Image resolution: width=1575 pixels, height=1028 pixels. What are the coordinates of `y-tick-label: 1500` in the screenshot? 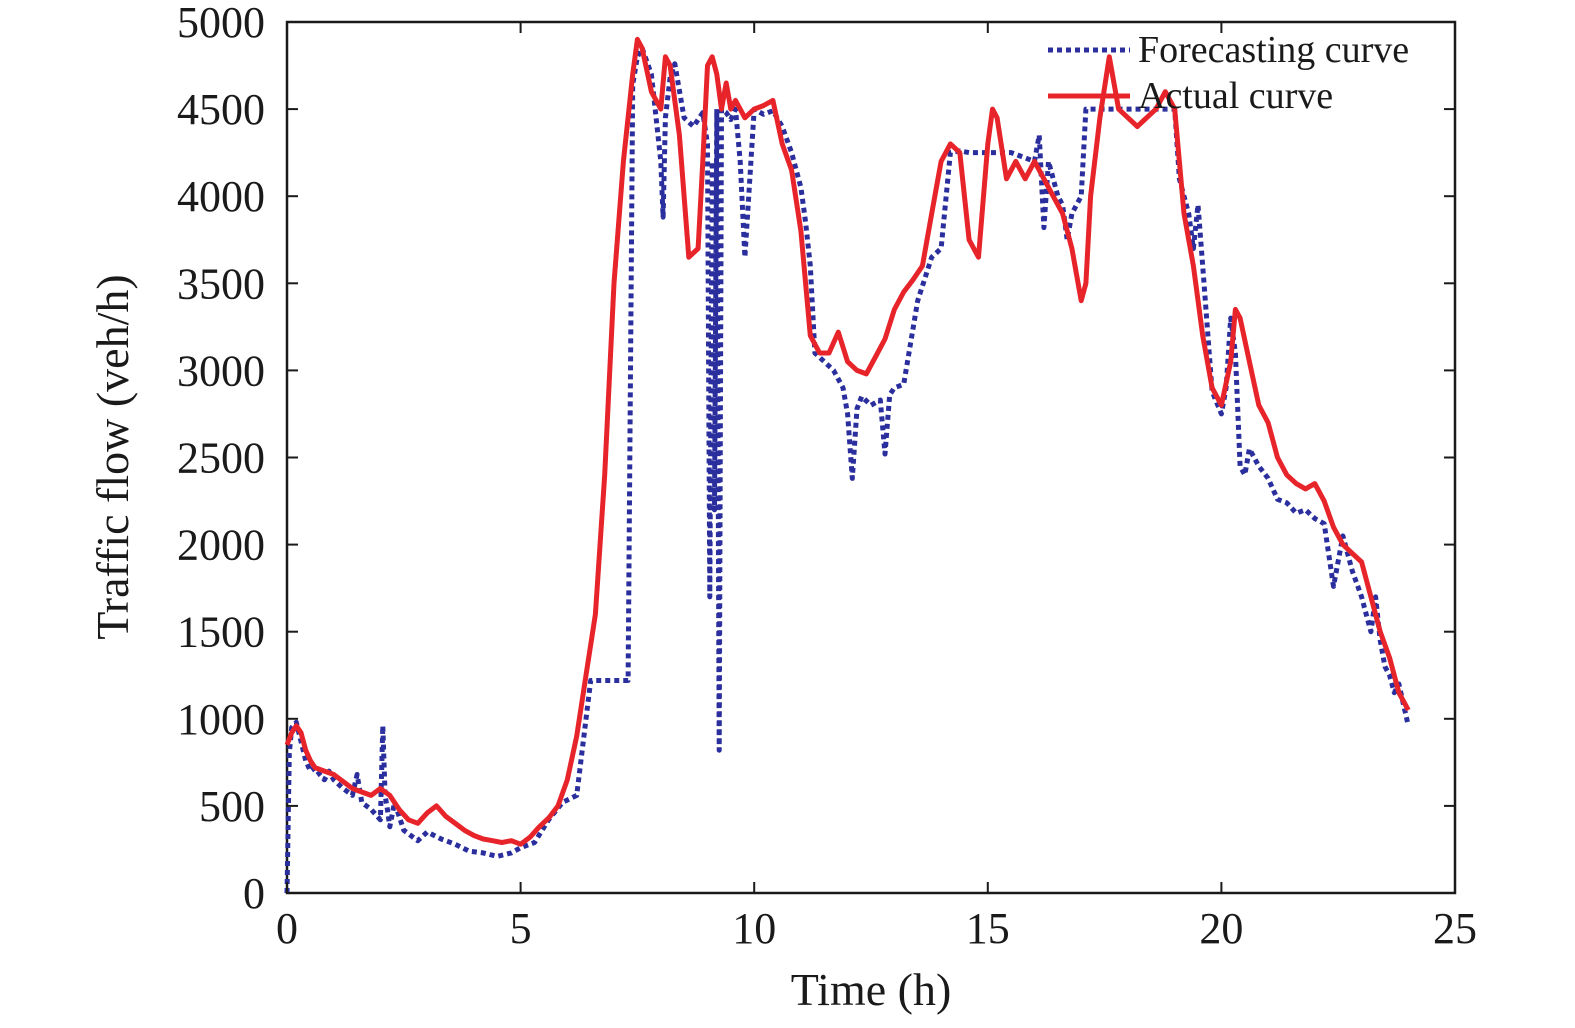 It's located at (221, 632).